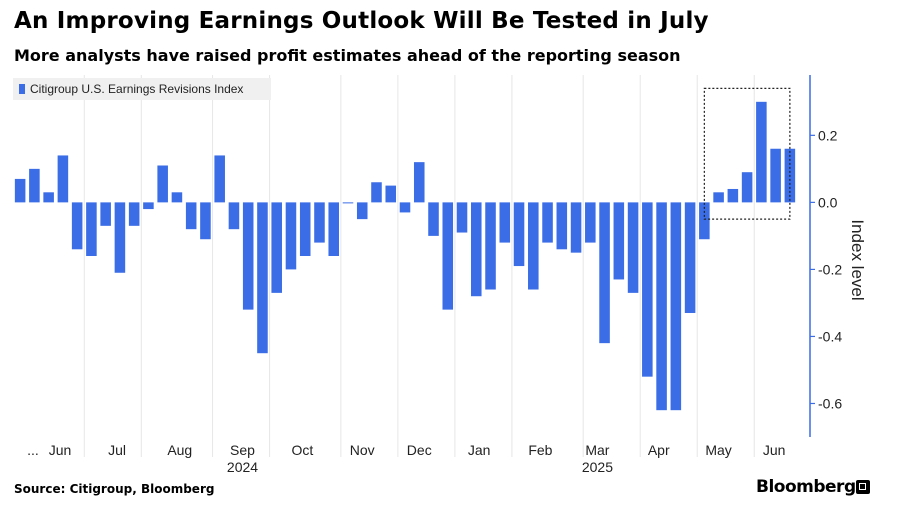 Image resolution: width=900 pixels, height=525 pixels. Describe the element at coordinates (362, 450) in the screenshot. I see `x-tick-label: Nov` at that location.